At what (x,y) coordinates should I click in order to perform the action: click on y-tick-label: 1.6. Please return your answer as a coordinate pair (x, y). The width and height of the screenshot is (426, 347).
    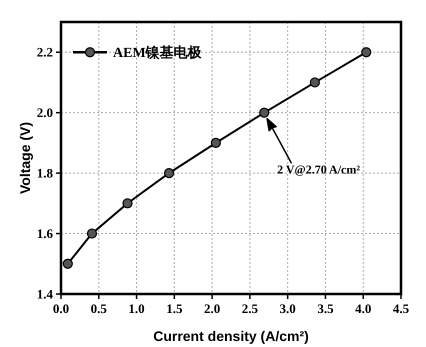
    Looking at the image, I should click on (45, 234).